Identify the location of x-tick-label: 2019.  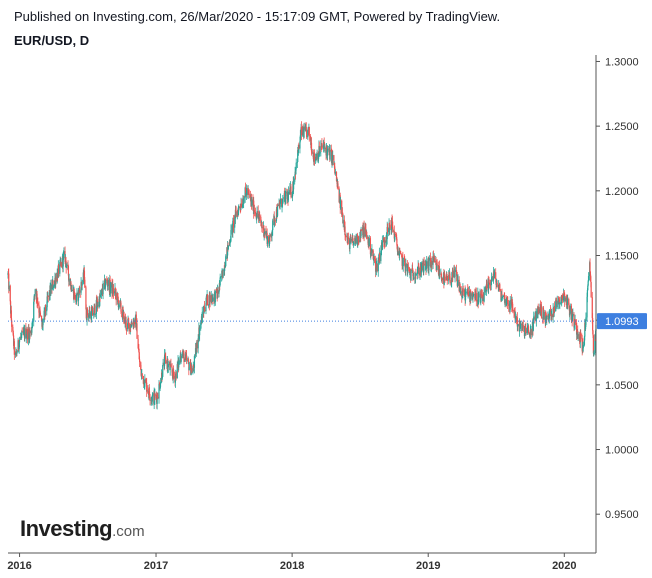
(428, 566).